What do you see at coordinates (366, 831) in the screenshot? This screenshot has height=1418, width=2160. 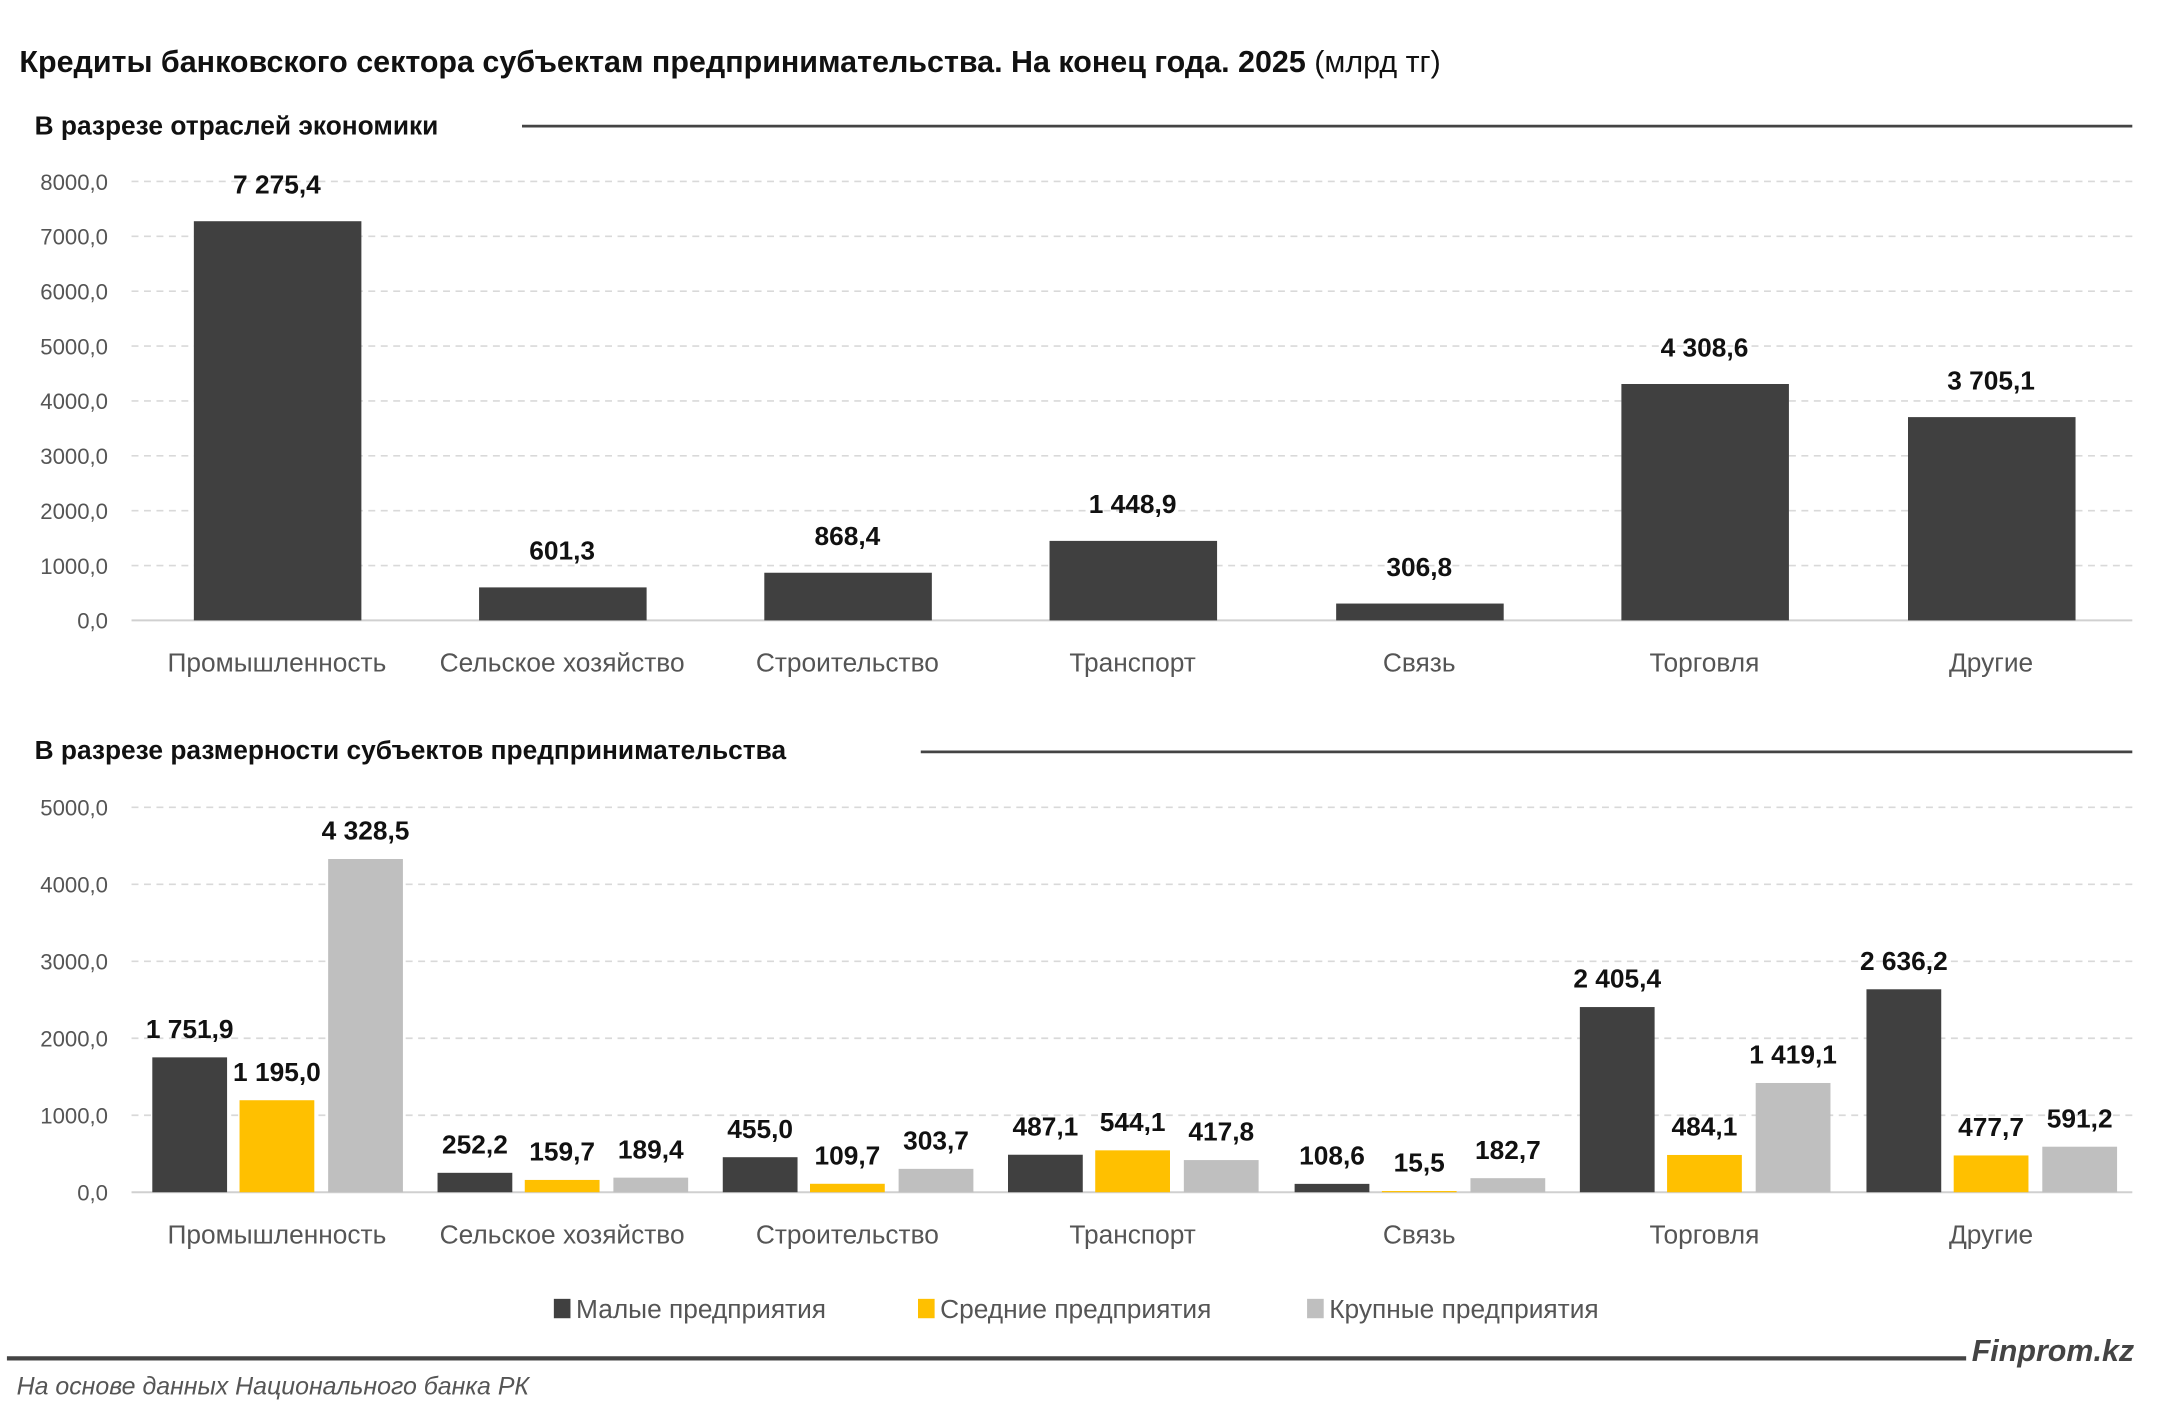 I see `data-label: 4 328,5` at bounding box center [366, 831].